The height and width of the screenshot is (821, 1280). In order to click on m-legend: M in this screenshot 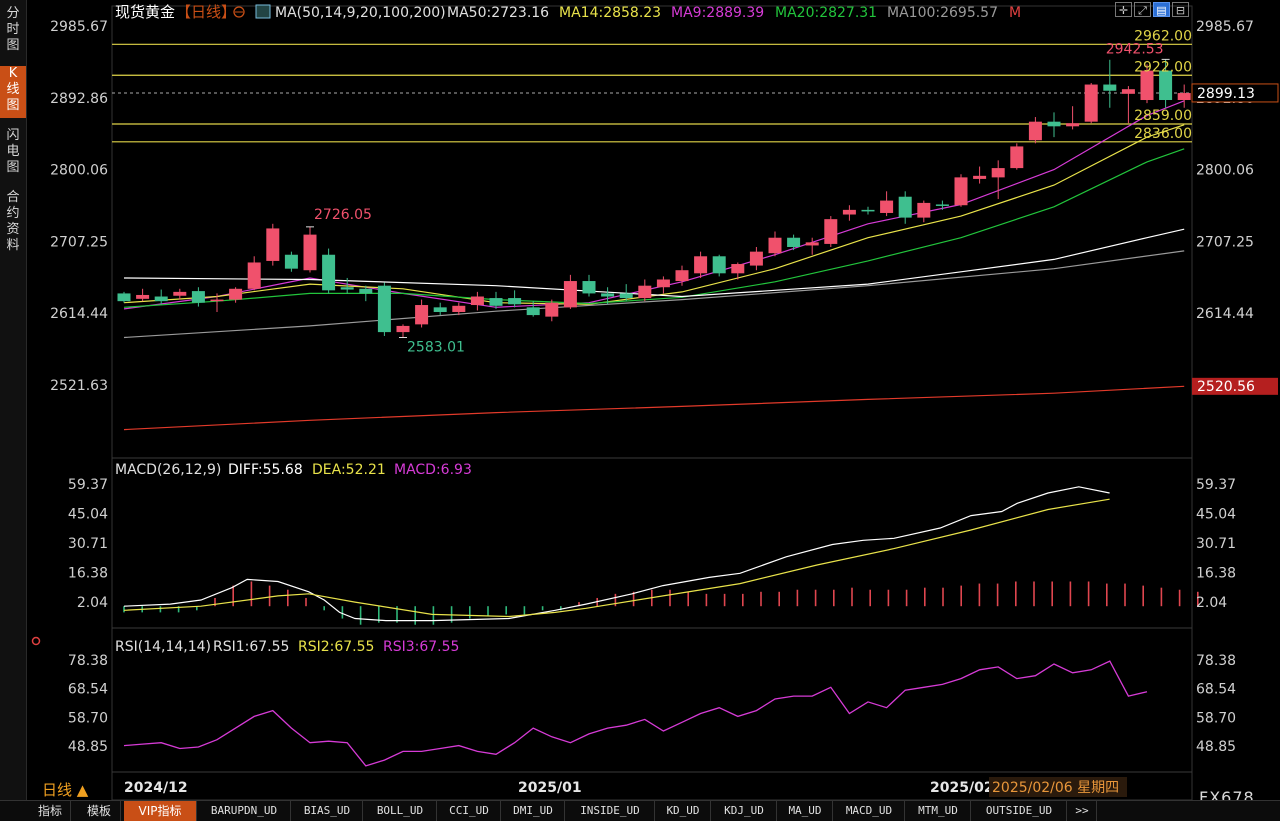, I will do `click(1015, 13)`.